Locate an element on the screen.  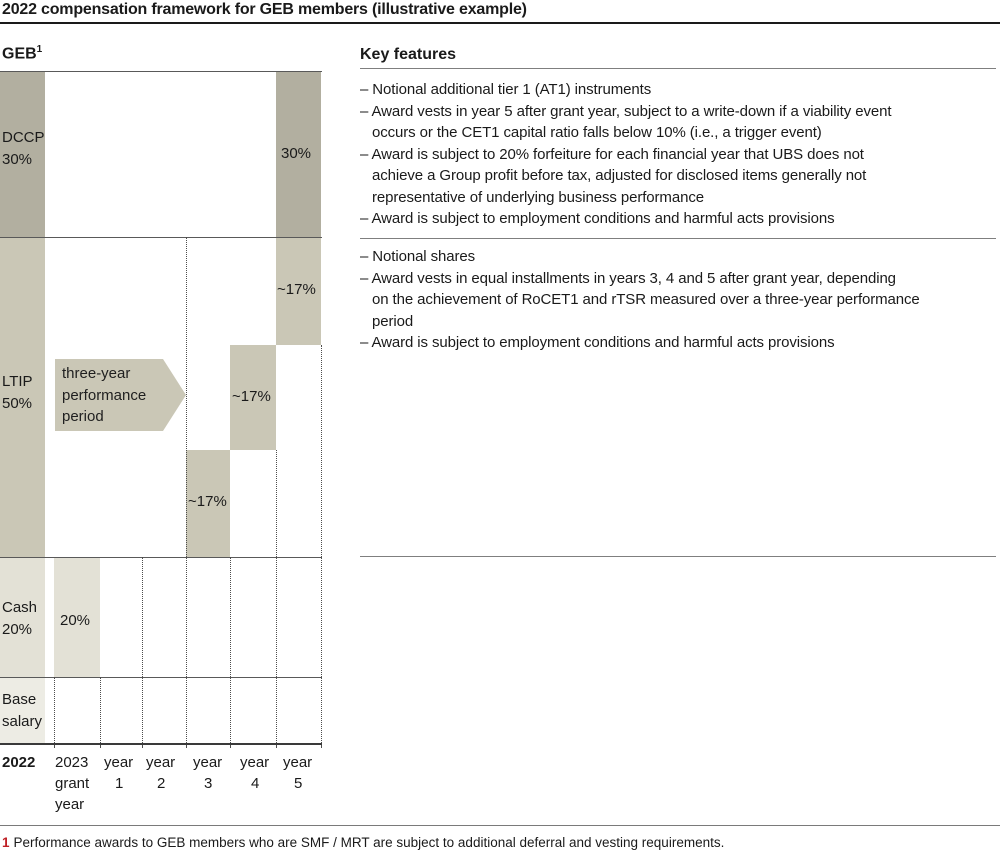
row-label-line: Base is located at coordinates (19, 699).